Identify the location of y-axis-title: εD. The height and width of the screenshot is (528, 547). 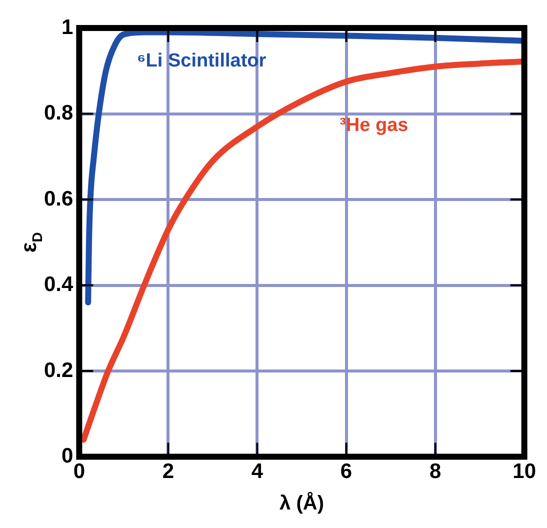
(30, 242).